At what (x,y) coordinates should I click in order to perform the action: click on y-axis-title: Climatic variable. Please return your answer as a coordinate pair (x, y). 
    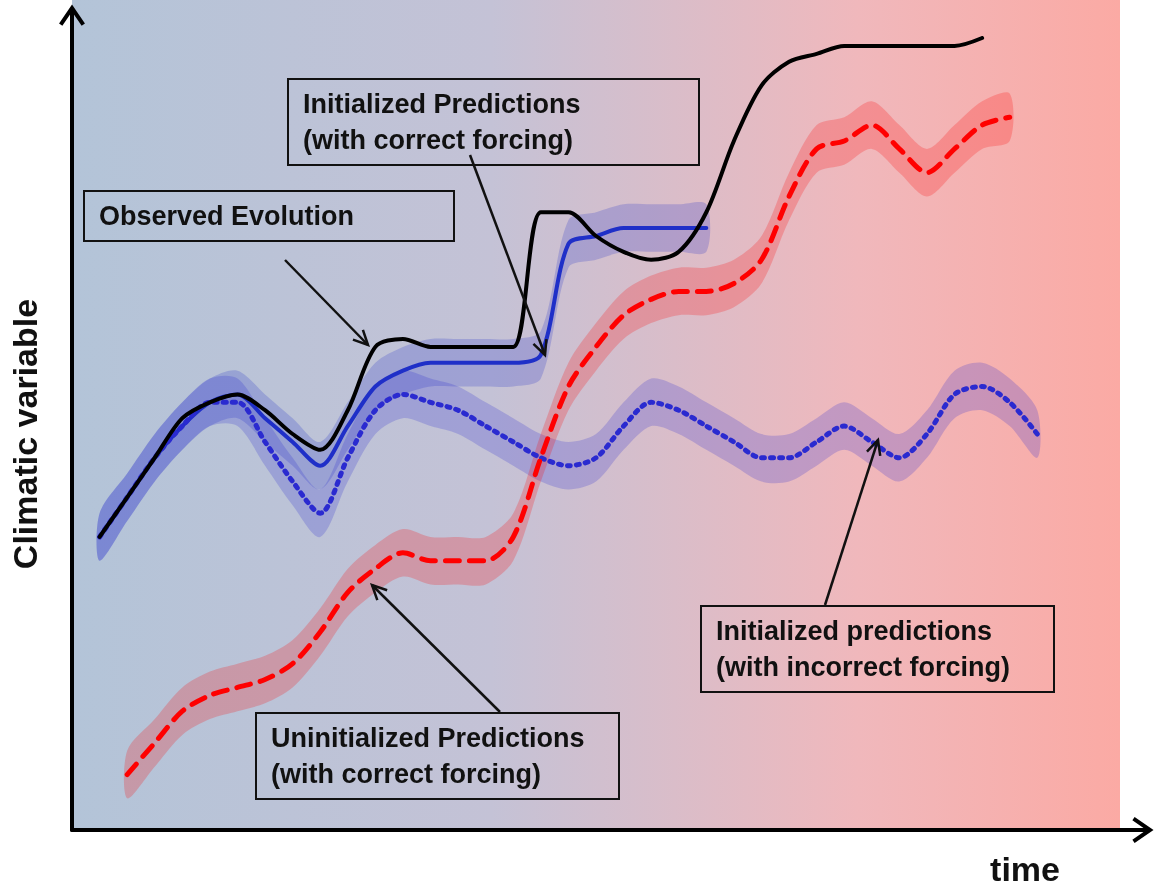
    Looking at the image, I should click on (25, 434).